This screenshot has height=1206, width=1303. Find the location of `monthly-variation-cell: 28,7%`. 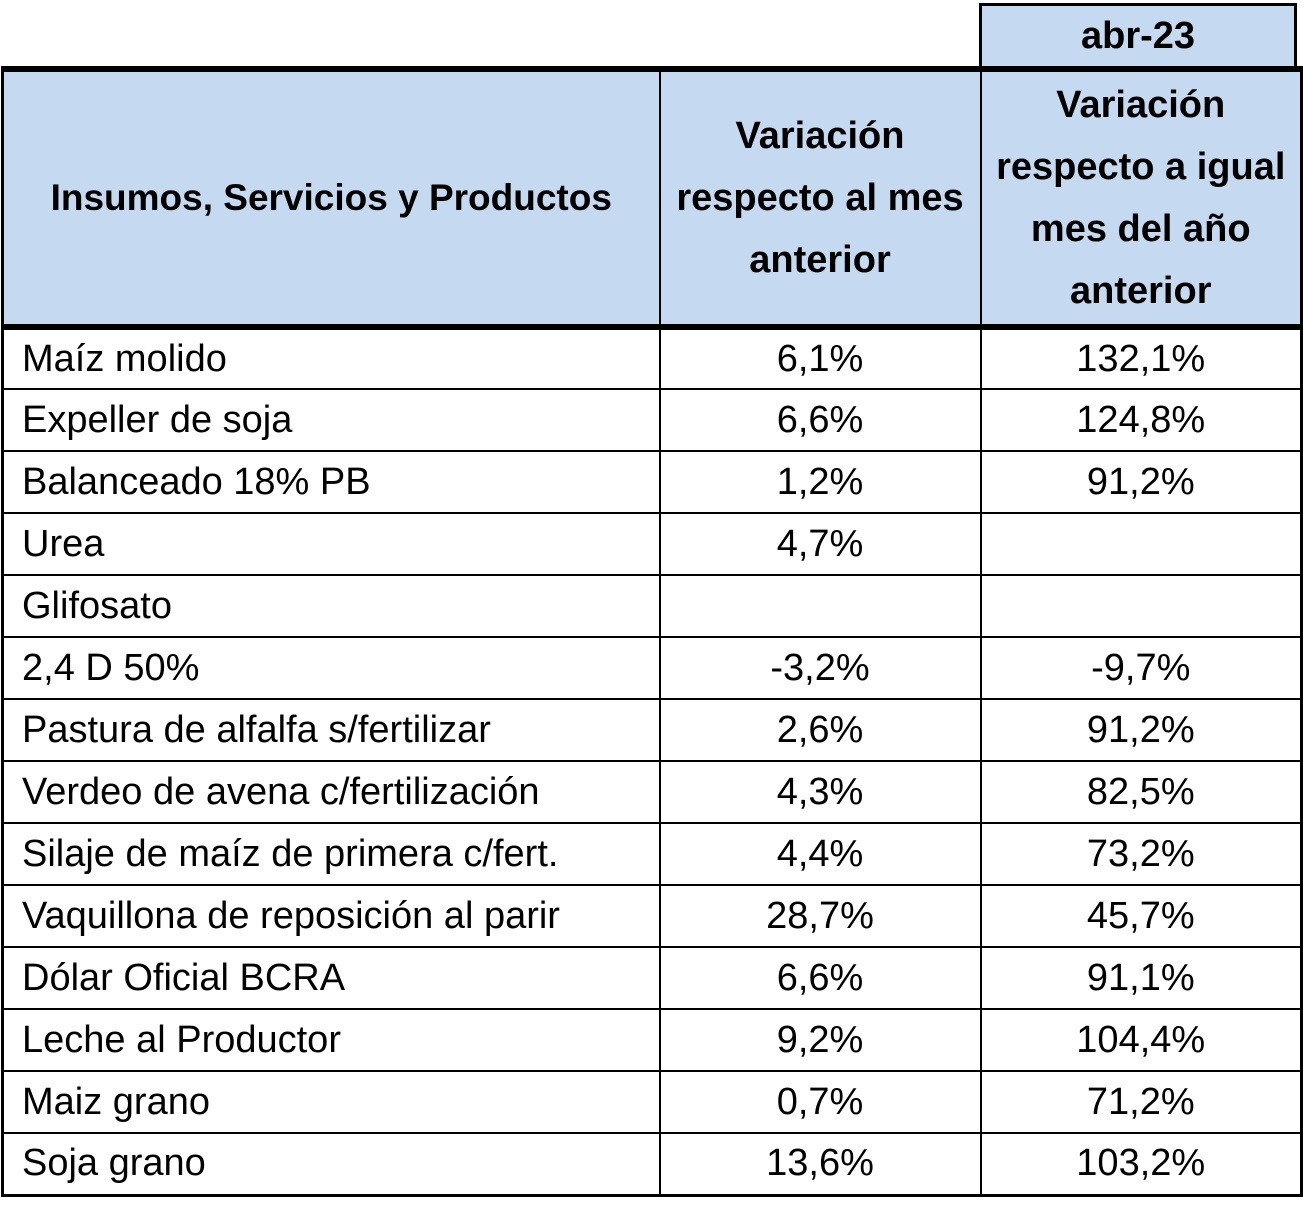

monthly-variation-cell: 28,7% is located at coordinates (820, 916).